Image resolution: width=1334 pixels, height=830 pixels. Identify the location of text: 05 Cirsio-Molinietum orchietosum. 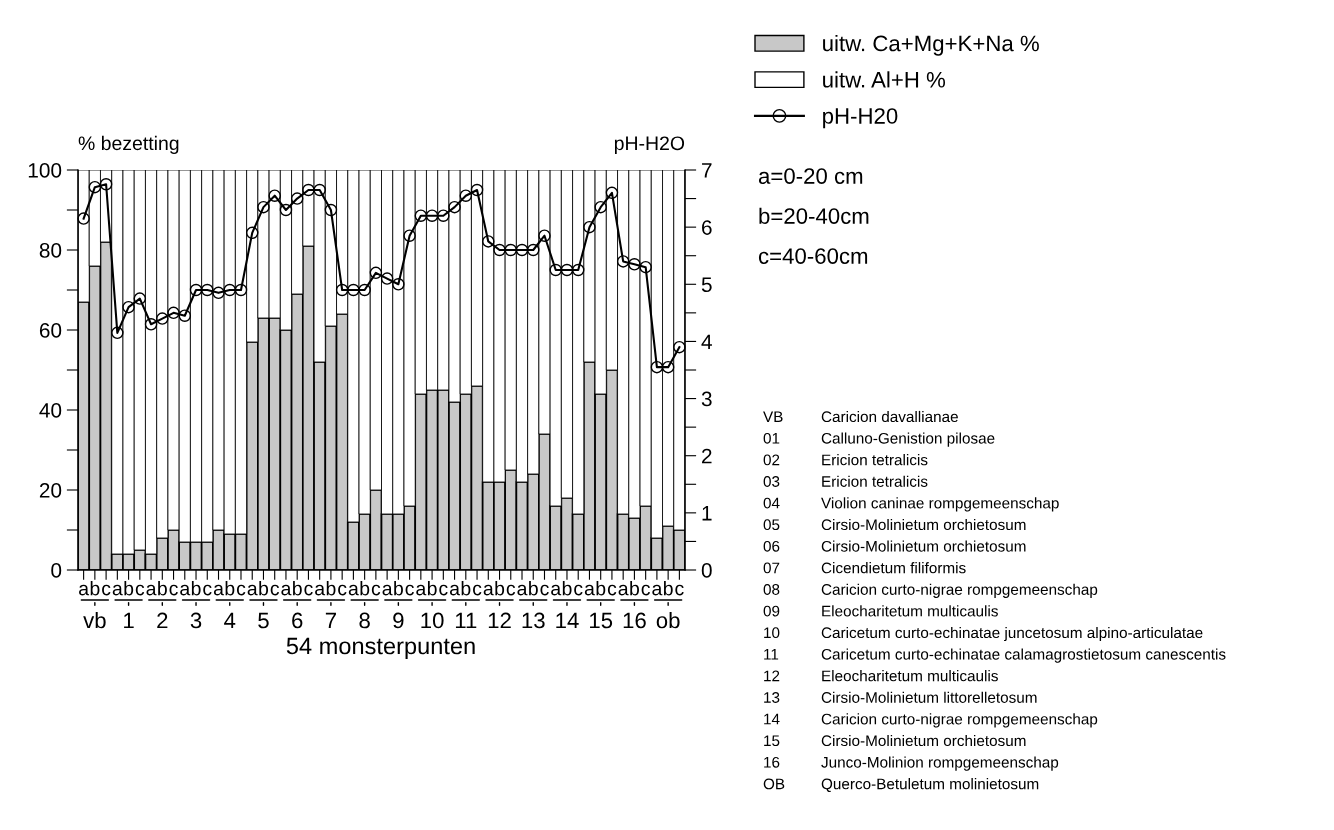
(894, 524).